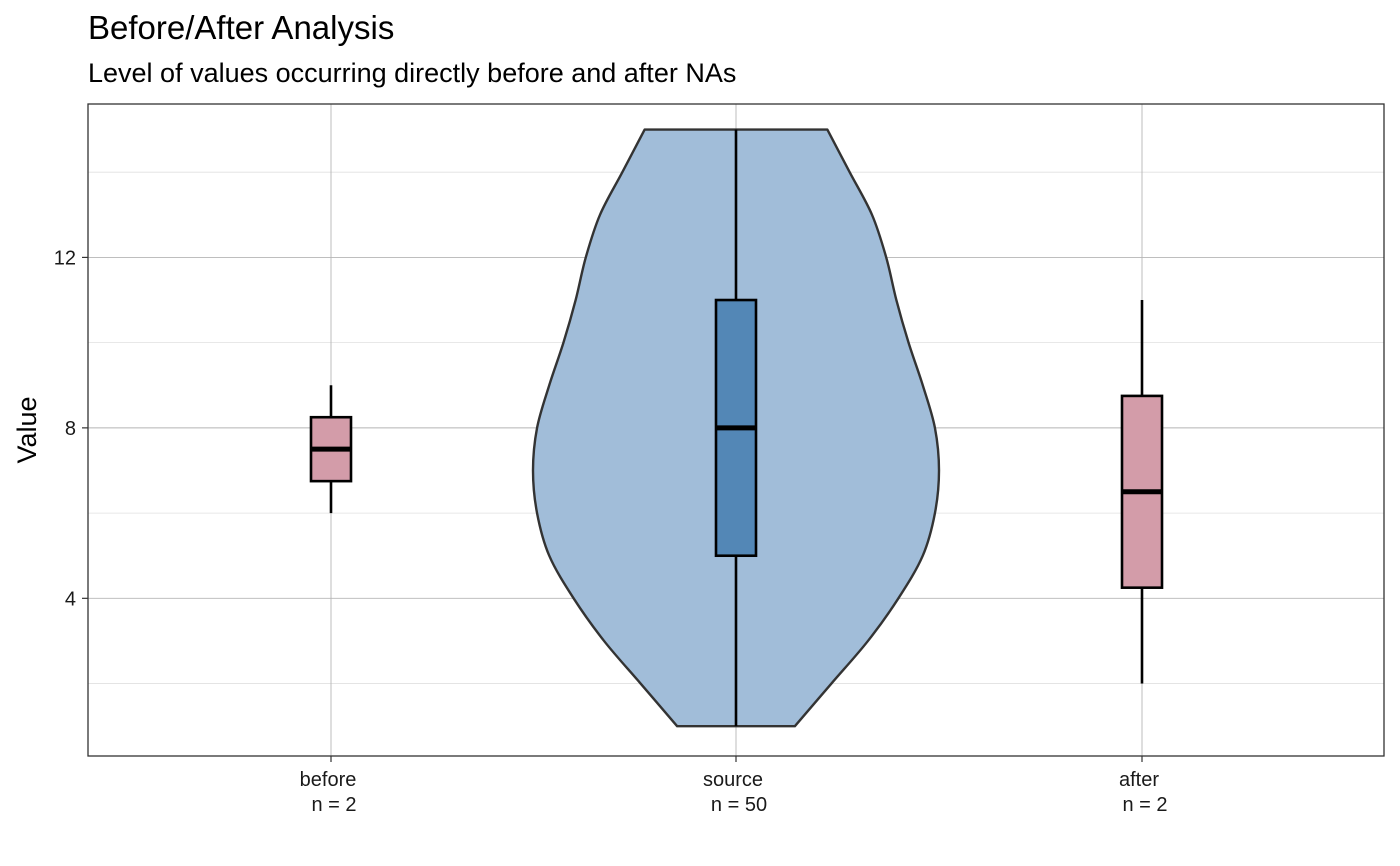 Image resolution: width=1400 pixels, height=866 pixels. Describe the element at coordinates (733, 780) in the screenshot. I see `x-tick-label-source: source` at that location.